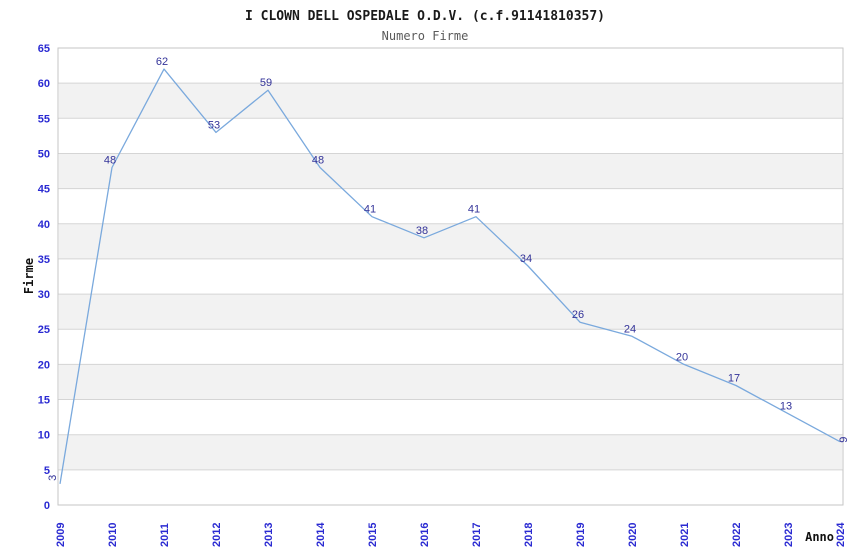 The image size is (850, 550). What do you see at coordinates (53, 478) in the screenshot?
I see `data-point-label: 3` at bounding box center [53, 478].